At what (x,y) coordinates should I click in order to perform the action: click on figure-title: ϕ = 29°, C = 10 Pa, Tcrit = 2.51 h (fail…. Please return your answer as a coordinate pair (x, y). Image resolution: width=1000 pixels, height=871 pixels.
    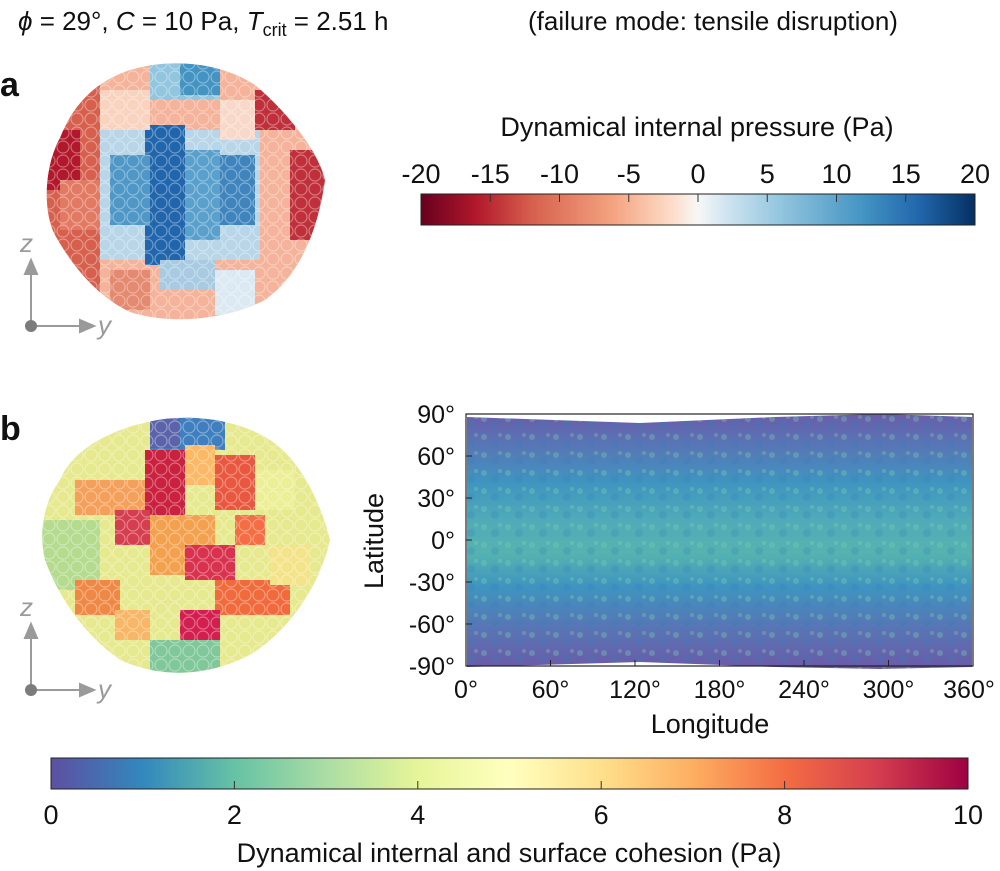
    Looking at the image, I should click on (458, 23).